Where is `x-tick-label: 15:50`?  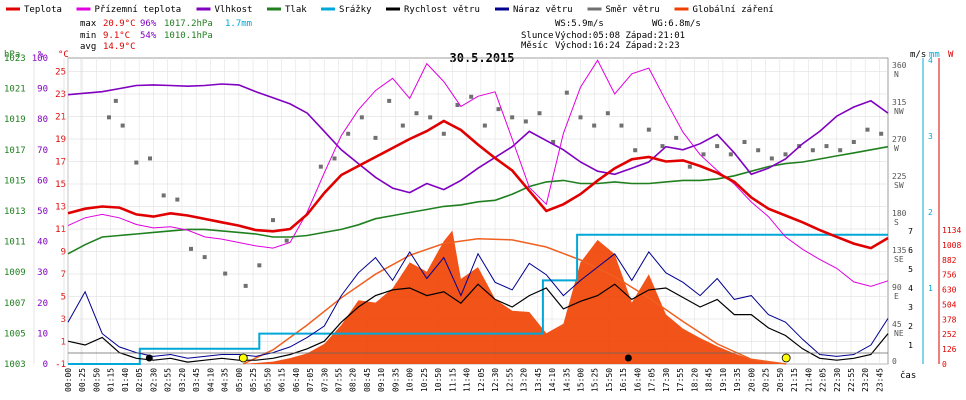
x-tick-label: 15:50 is located at coordinates (609, 380).